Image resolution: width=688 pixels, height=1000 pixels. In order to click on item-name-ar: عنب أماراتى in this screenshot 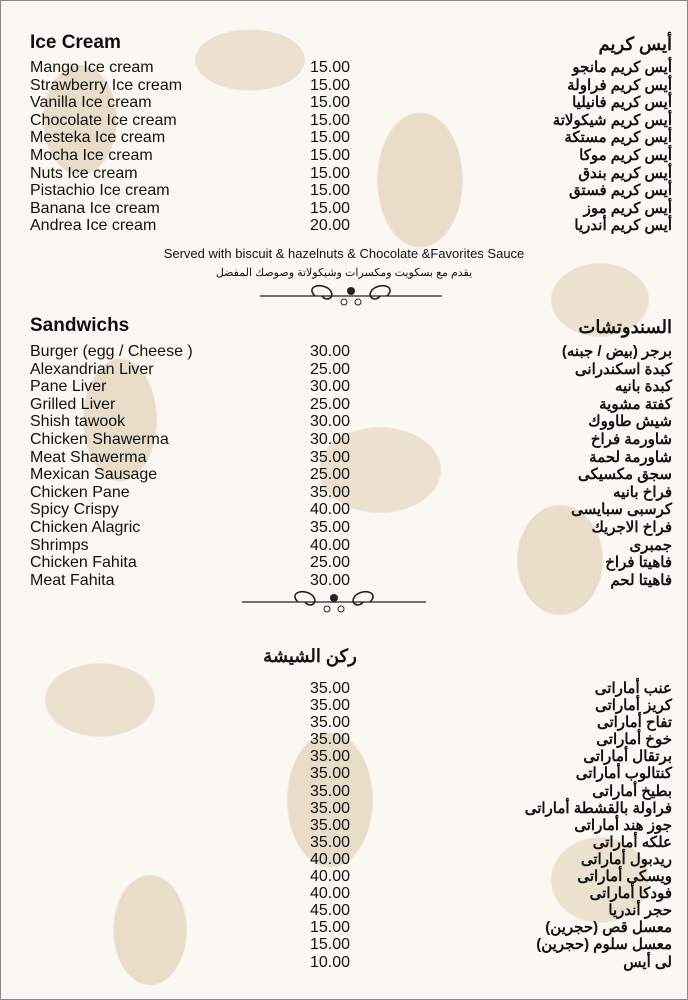, I will do `click(633, 688)`.